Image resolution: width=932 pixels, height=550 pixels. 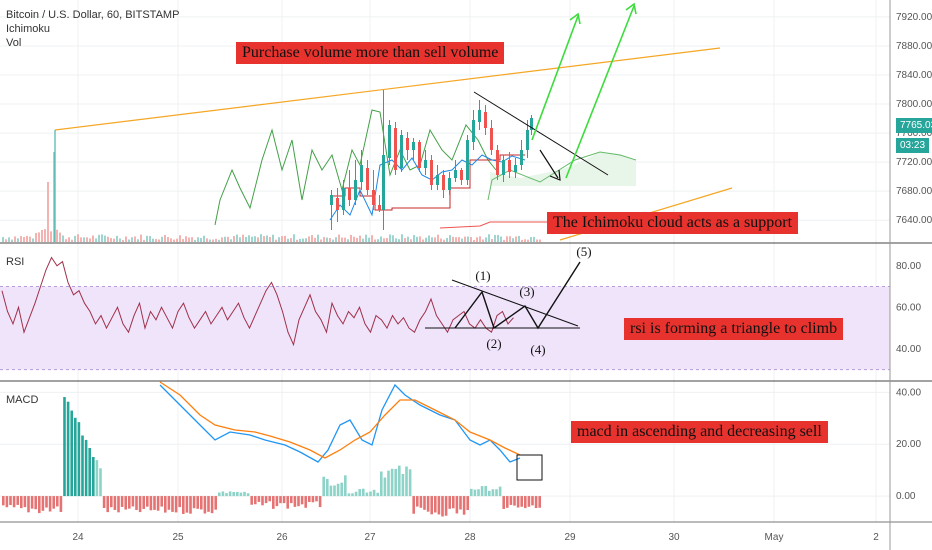 I want to click on forecast-arrowhead, so click(x=575, y=18).